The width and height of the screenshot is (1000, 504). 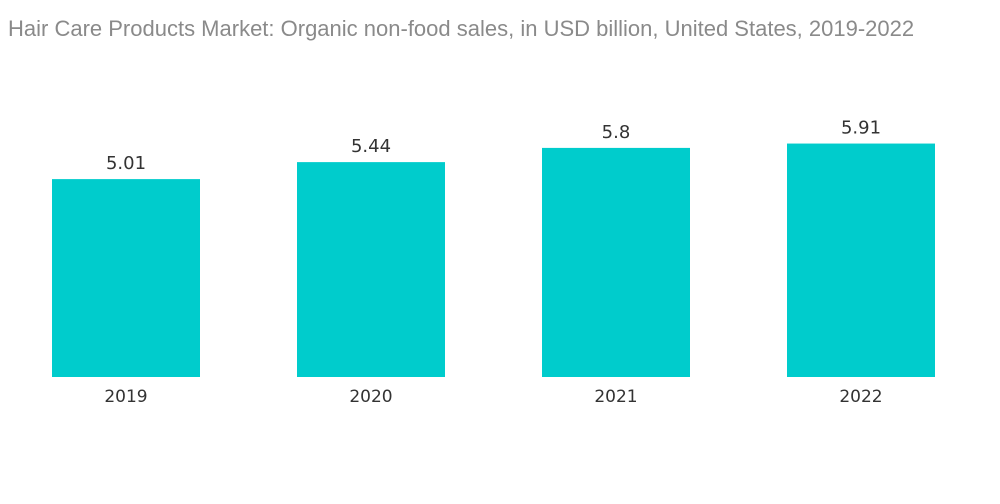 What do you see at coordinates (371, 146) in the screenshot?
I see `value-label-2020: 5.44` at bounding box center [371, 146].